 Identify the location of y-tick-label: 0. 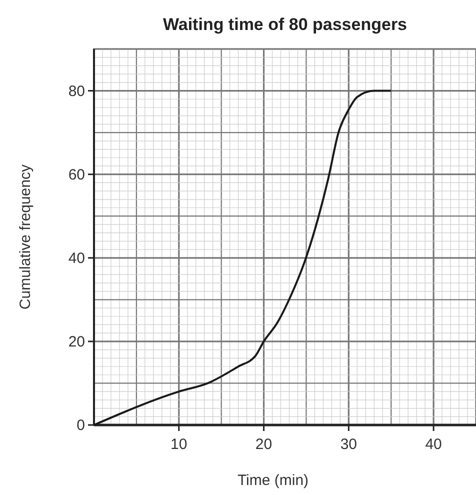
(80, 425).